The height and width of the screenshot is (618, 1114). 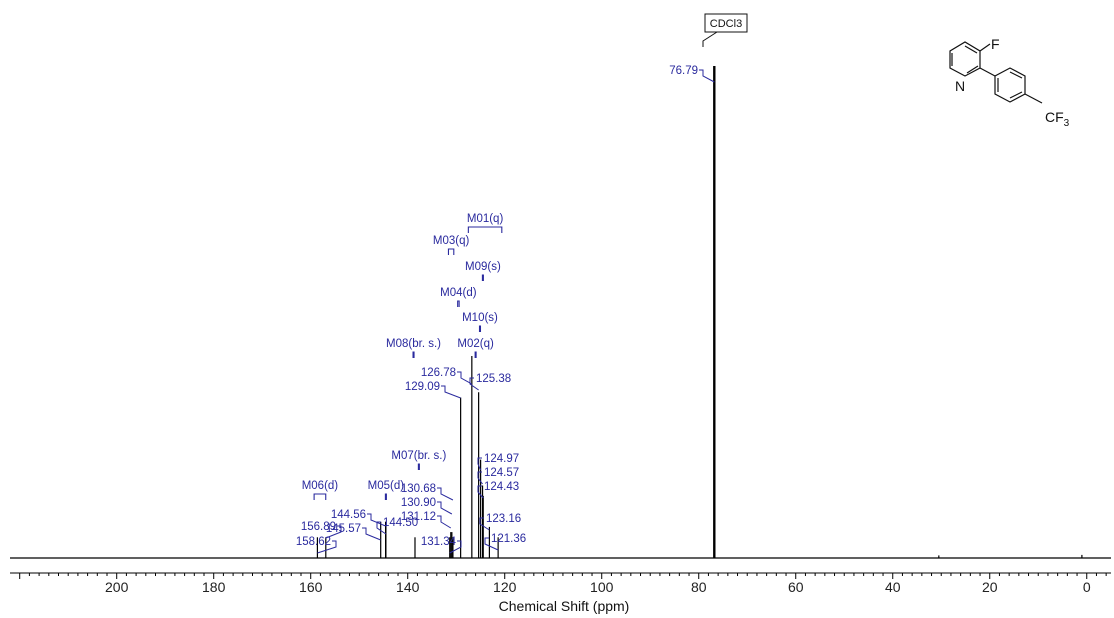 I want to click on multiplet-label: M01(q), so click(x=485, y=219).